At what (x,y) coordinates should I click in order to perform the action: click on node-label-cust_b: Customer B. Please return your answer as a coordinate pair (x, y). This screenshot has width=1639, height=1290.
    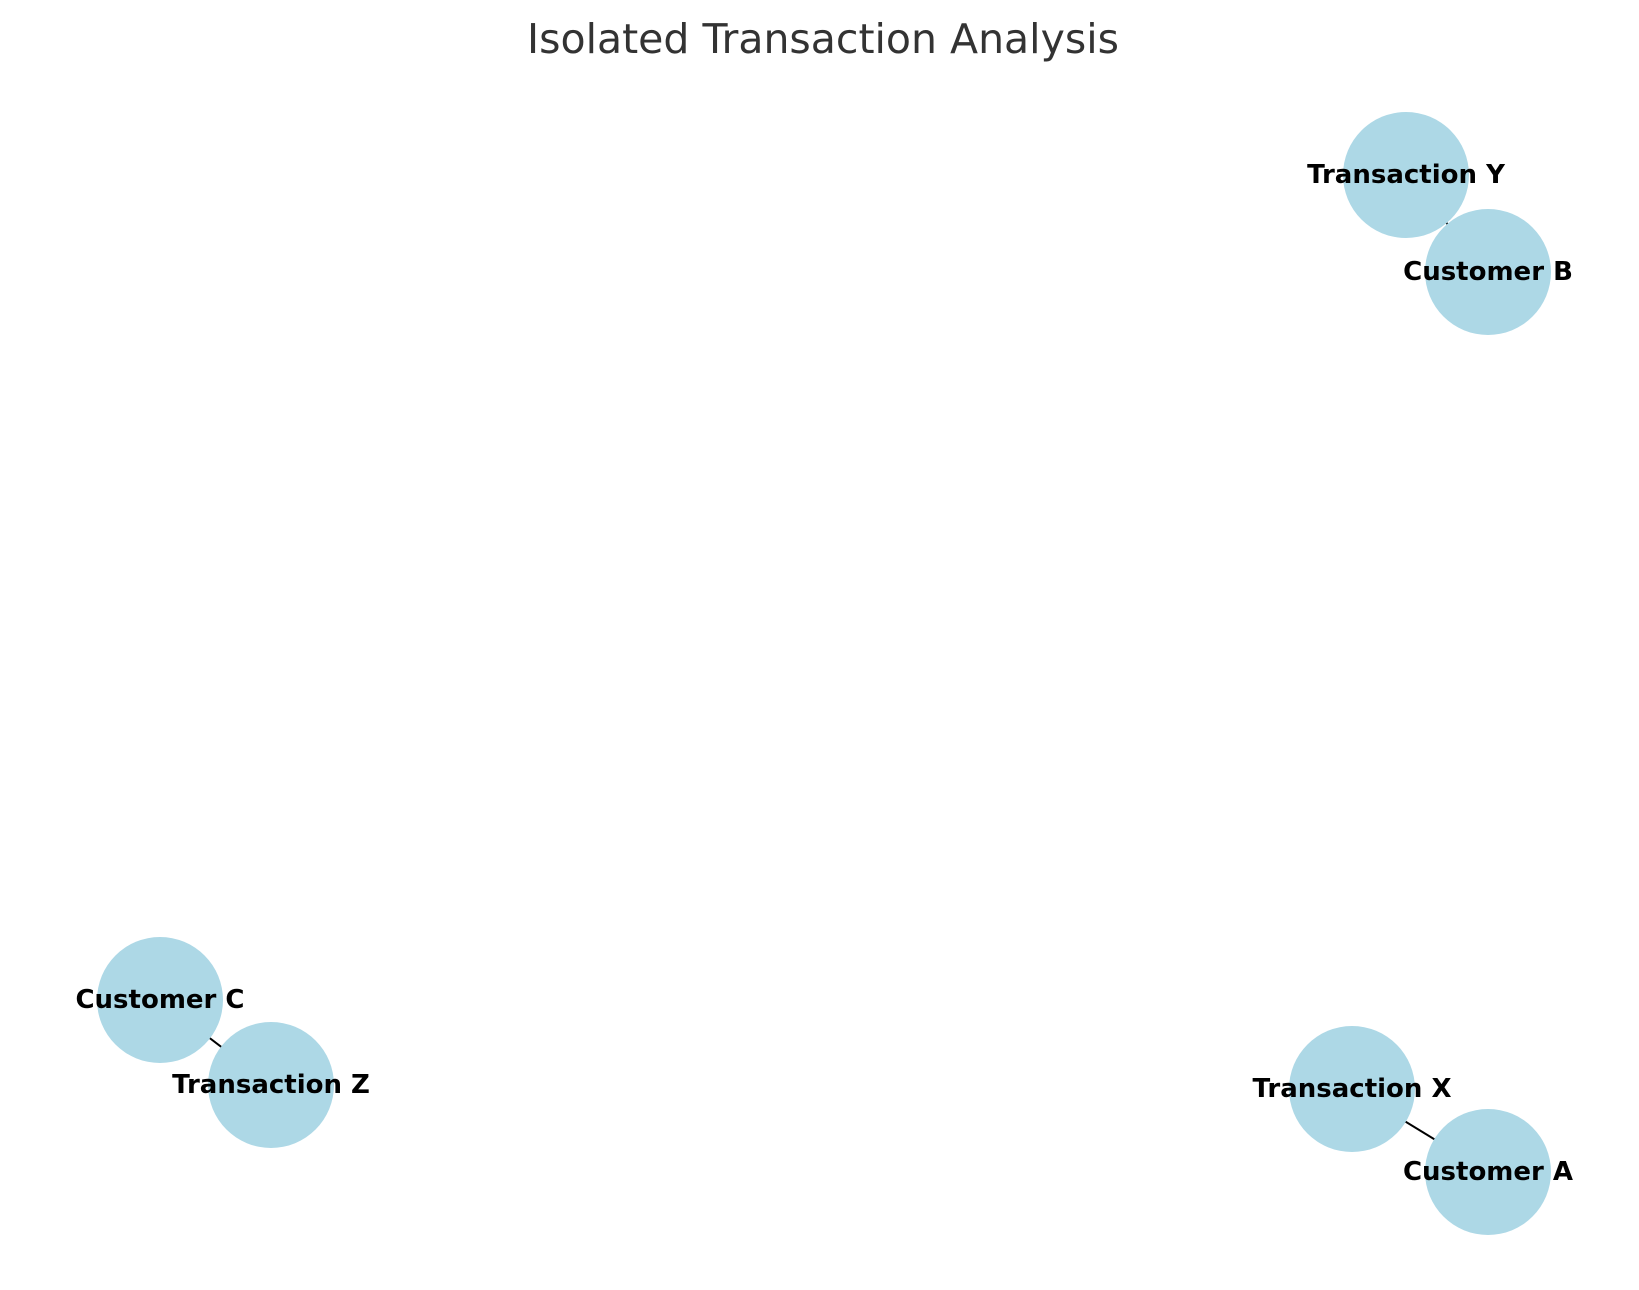
    Looking at the image, I should click on (1488, 272).